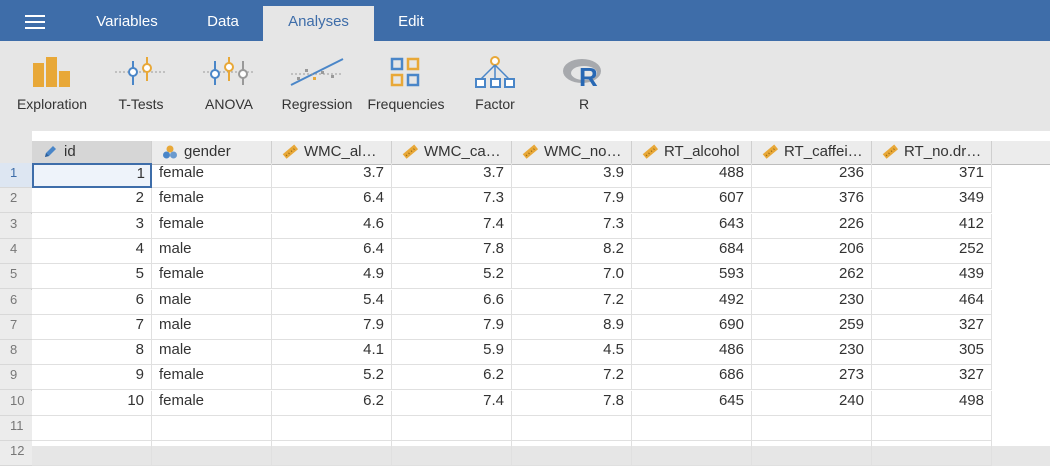  I want to click on data-cell: 3, so click(92, 226).